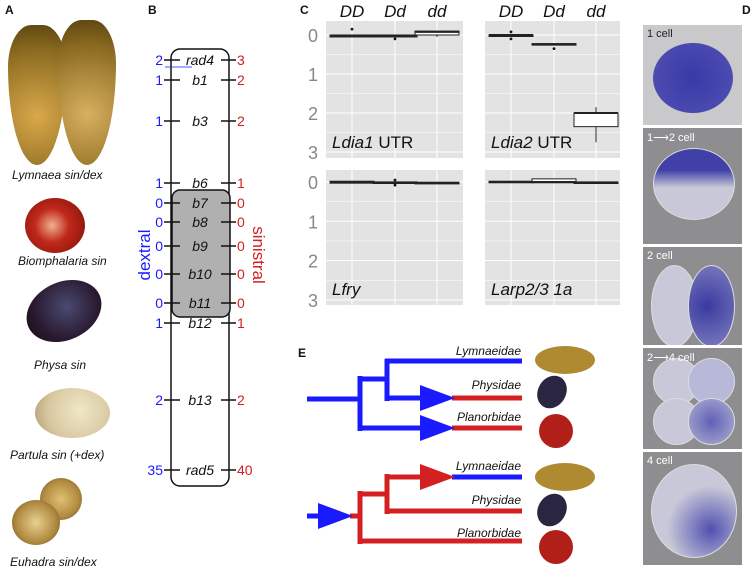 The width and height of the screenshot is (756, 570). What do you see at coordinates (692, 398) in the screenshot?
I see `embryo-image: 2⟶4 cell` at bounding box center [692, 398].